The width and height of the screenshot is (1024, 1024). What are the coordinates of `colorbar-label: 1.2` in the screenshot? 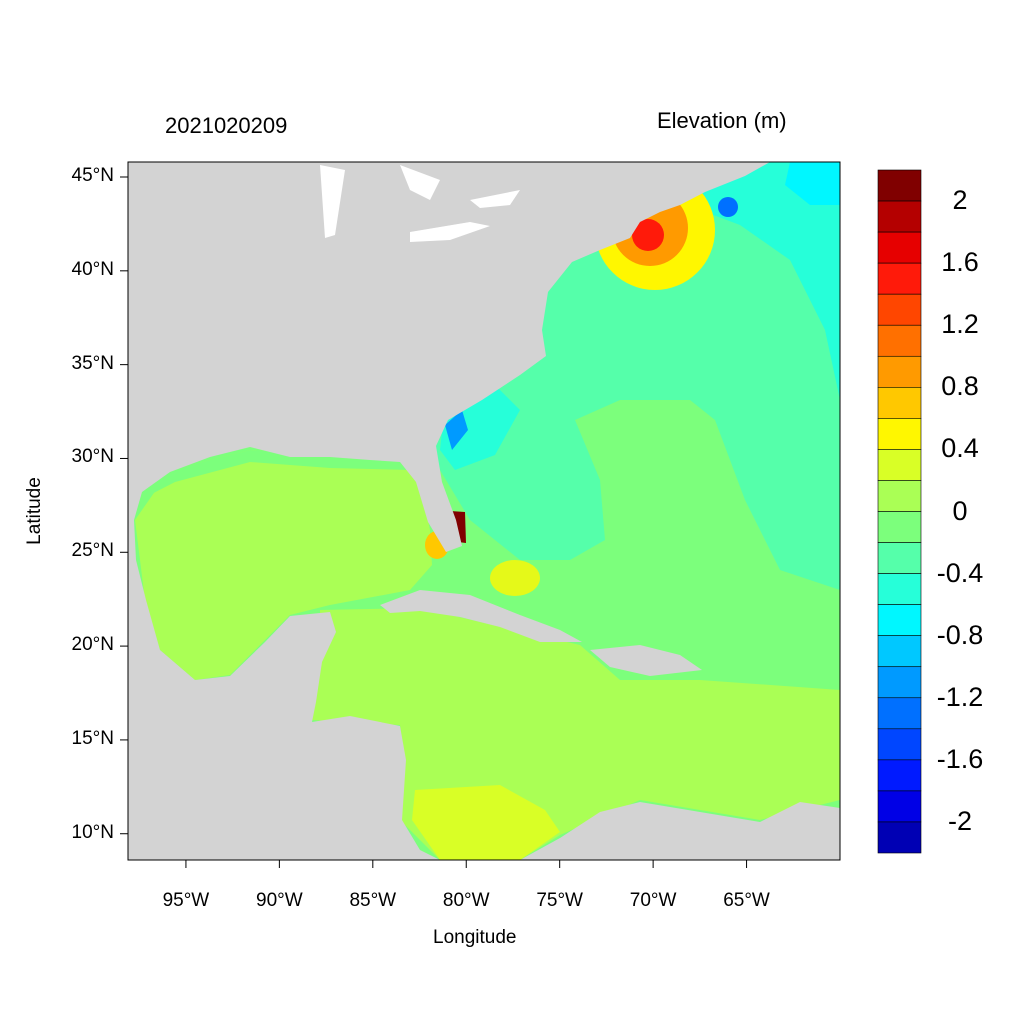 It's located at (960, 324).